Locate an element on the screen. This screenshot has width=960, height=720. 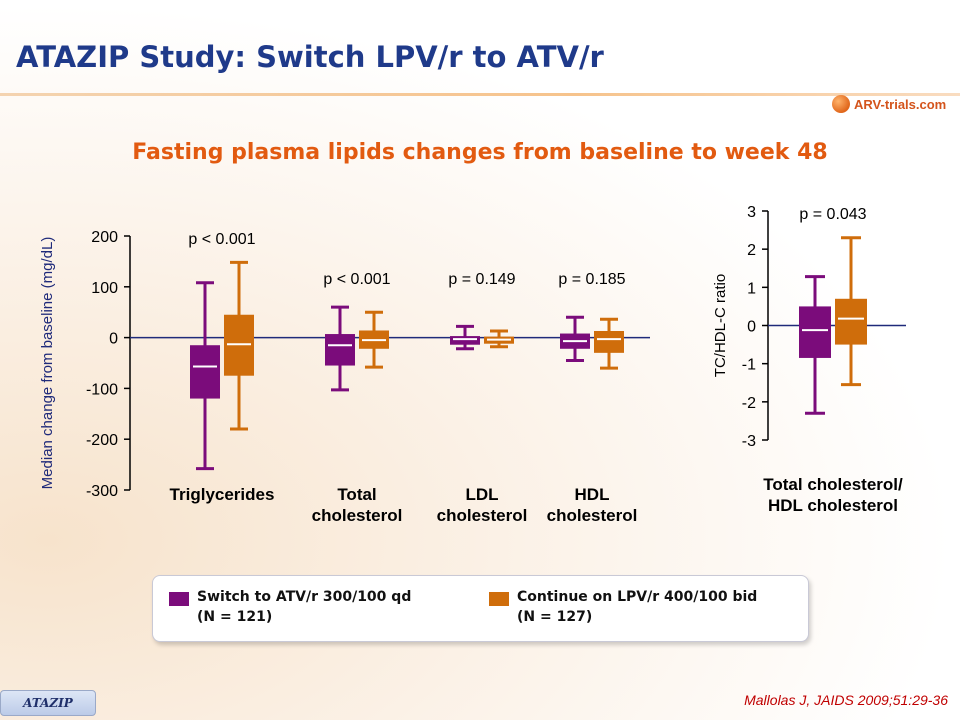
y-tick-label: -2 is located at coordinates (749, 403).